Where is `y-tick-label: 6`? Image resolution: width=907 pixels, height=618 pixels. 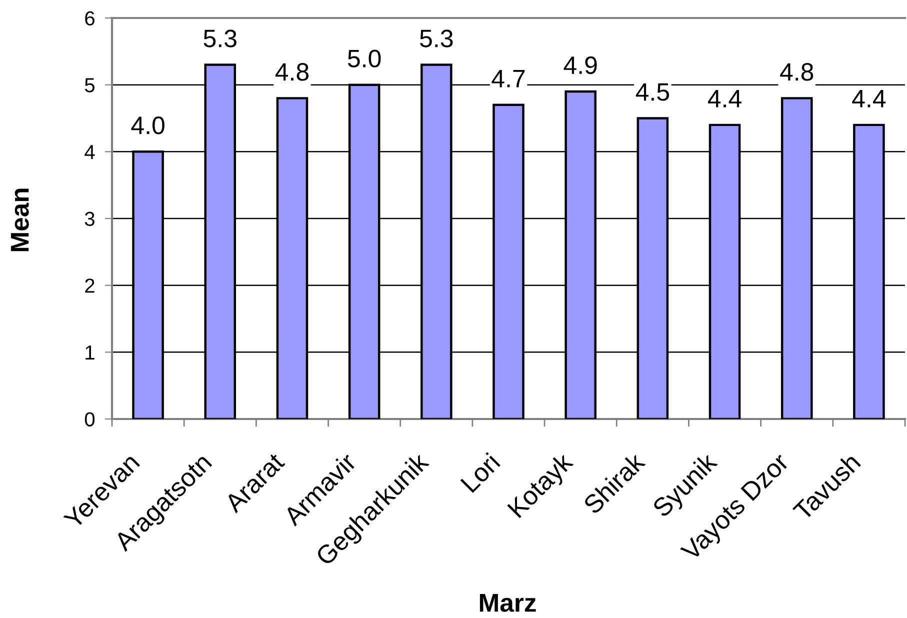
y-tick-label: 6 is located at coordinates (89, 18).